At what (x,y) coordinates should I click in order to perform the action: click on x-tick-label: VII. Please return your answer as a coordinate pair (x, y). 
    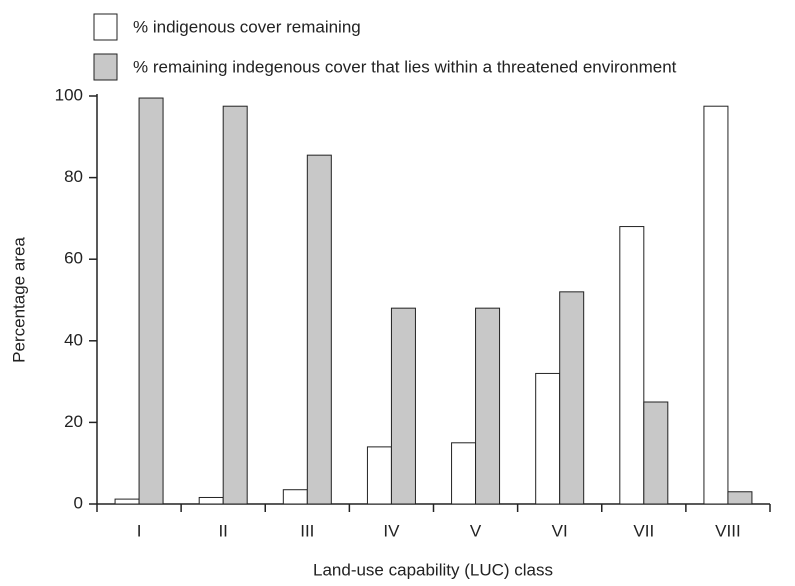
    Looking at the image, I should click on (643, 530).